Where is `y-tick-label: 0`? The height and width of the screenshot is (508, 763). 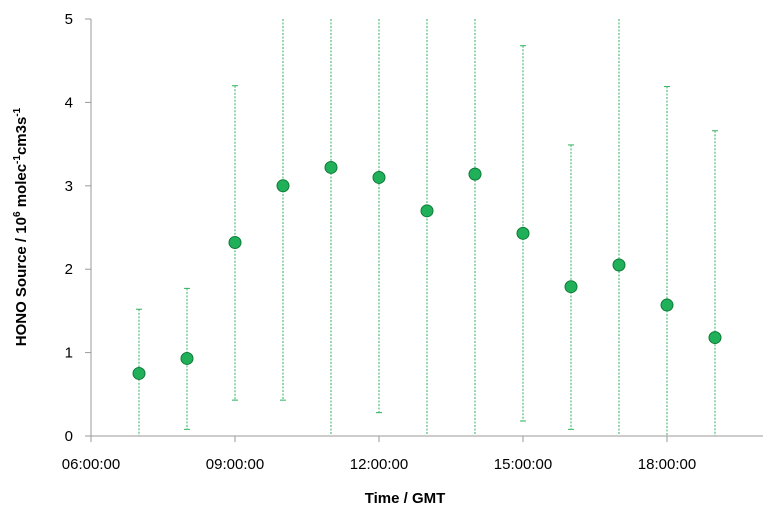 y-tick-label: 0 is located at coordinates (69, 436).